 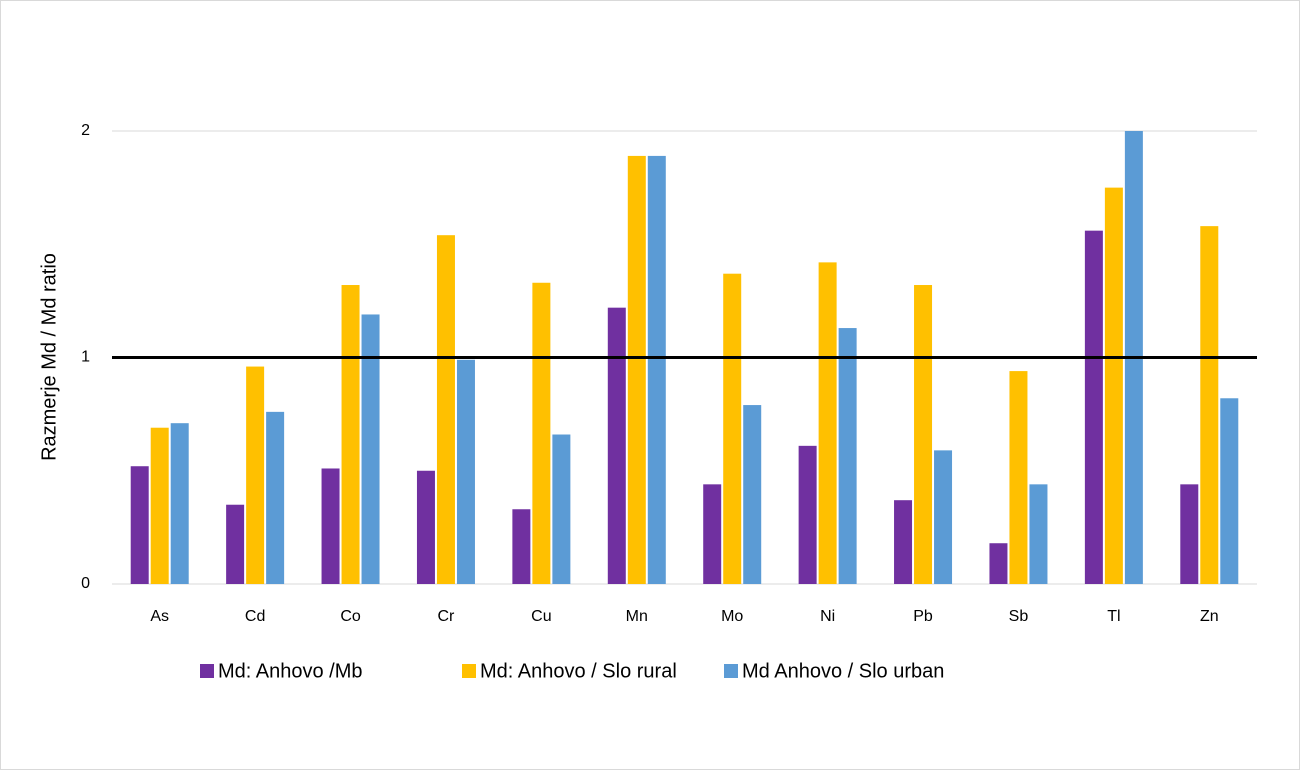 I want to click on legend-label: Md: Anhovo / Slo rural, so click(x=578, y=671).